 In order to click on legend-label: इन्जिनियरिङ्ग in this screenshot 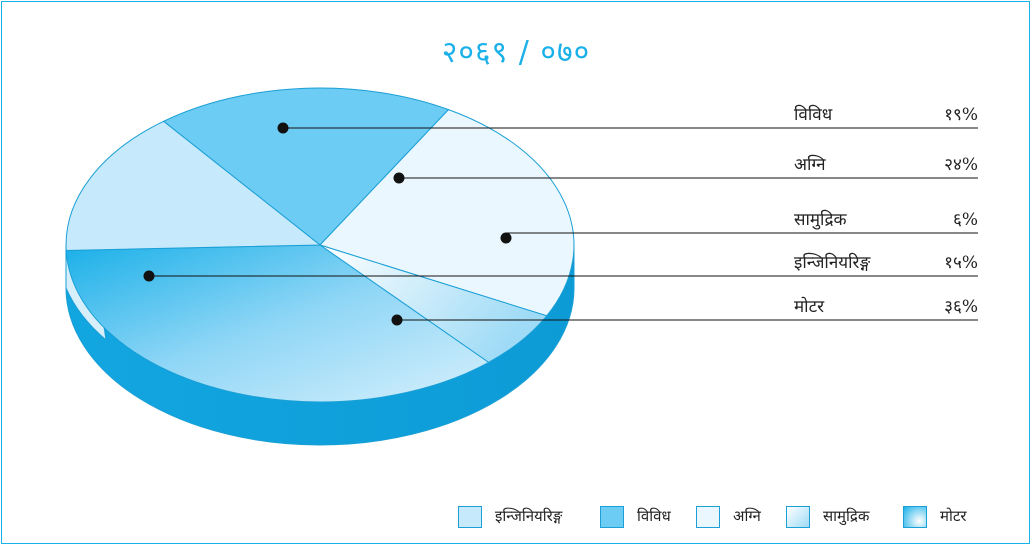, I will do `click(529, 516)`.